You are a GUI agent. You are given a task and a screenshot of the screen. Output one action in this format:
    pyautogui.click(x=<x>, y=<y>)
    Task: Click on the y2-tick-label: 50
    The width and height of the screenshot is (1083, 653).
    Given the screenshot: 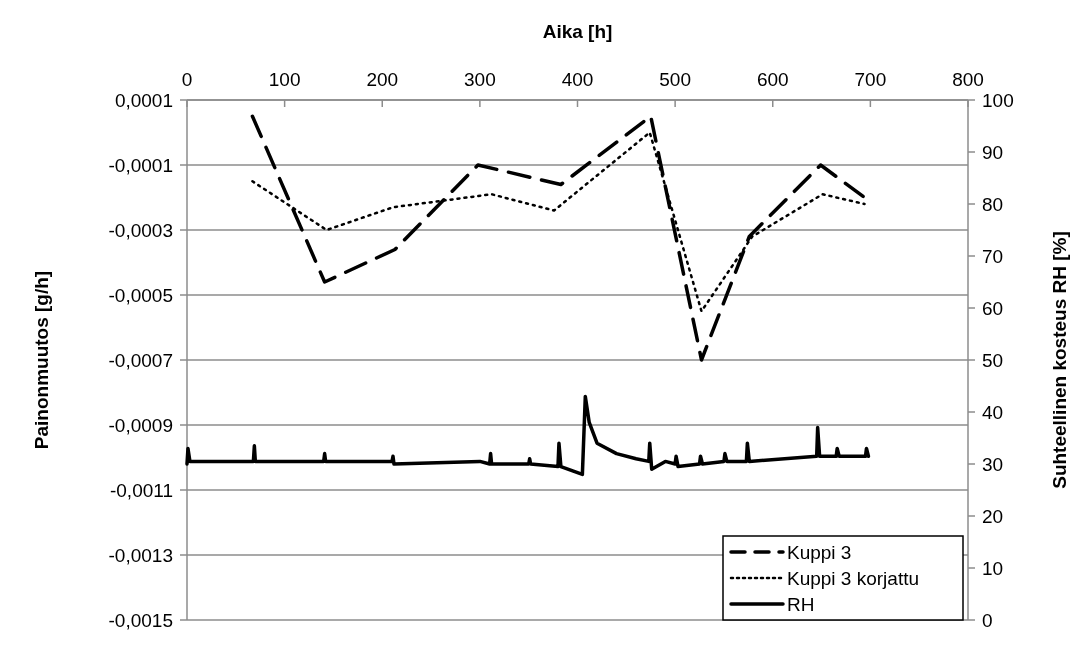 What is the action you would take?
    pyautogui.click(x=993, y=360)
    